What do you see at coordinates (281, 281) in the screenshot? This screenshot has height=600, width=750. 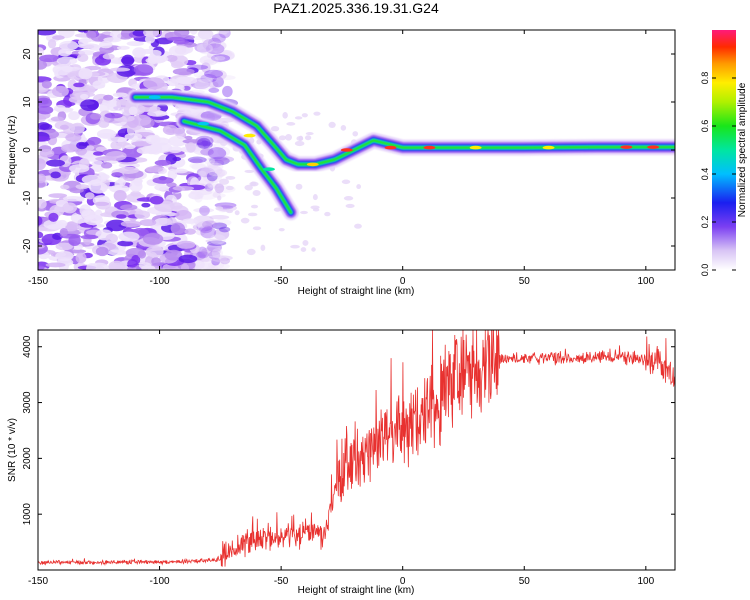 I see `spectrogram-xtick-label: -50` at bounding box center [281, 281].